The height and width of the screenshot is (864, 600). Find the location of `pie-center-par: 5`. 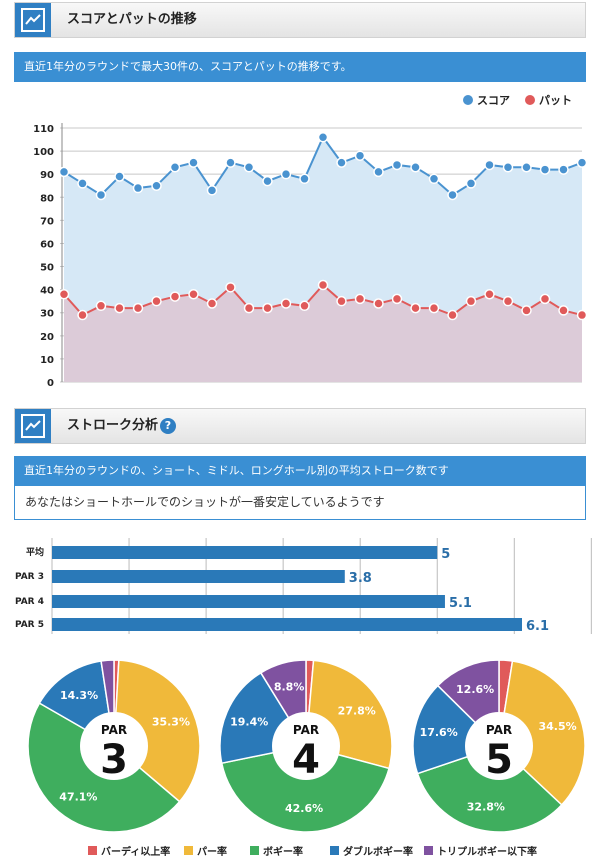

pie-center-par: 5 is located at coordinates (499, 760).